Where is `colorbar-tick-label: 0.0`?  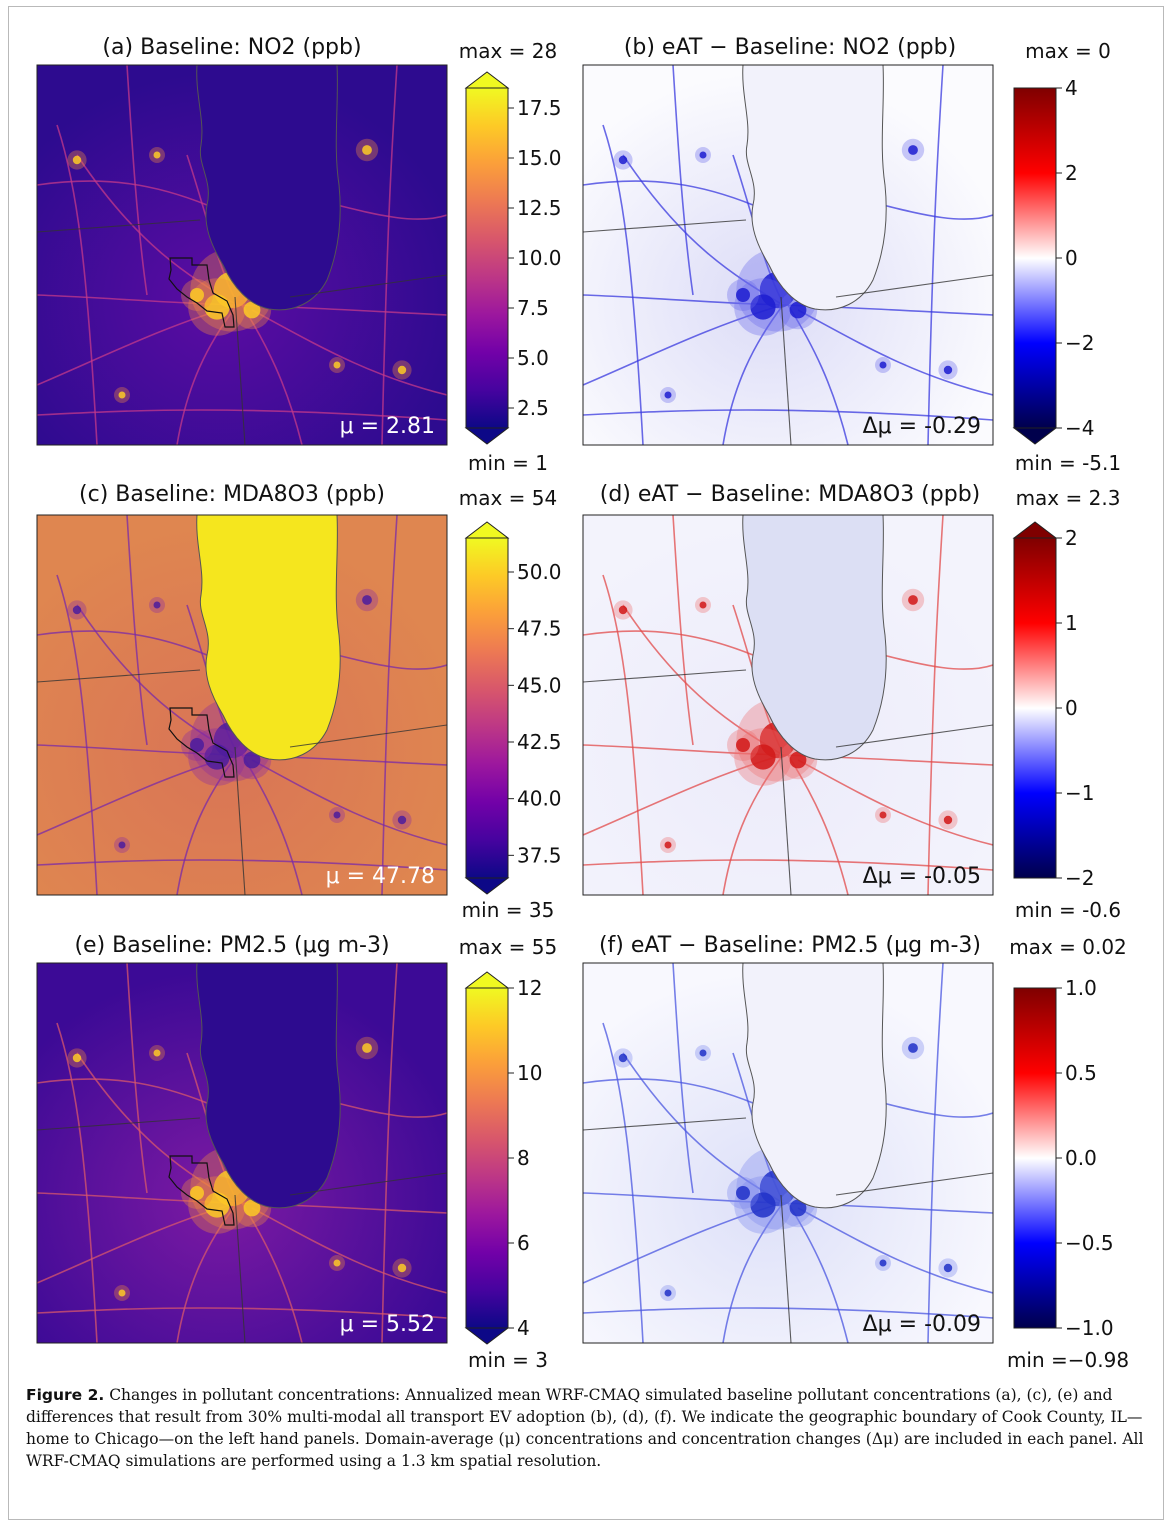 colorbar-tick-label: 0.0 is located at coordinates (1081, 1158).